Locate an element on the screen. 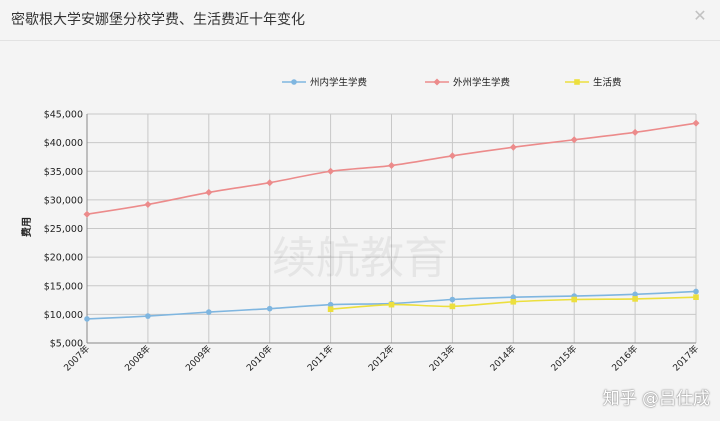  x-tick-label: 2009年 is located at coordinates (198, 358).